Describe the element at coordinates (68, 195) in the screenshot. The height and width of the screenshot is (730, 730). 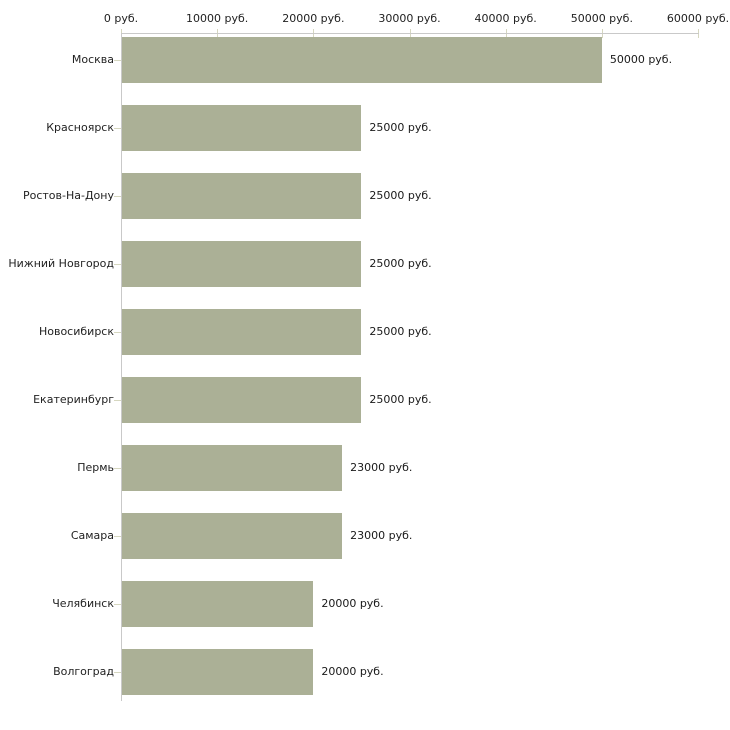
I see `category-label: Ростов-На-Дону` at that location.